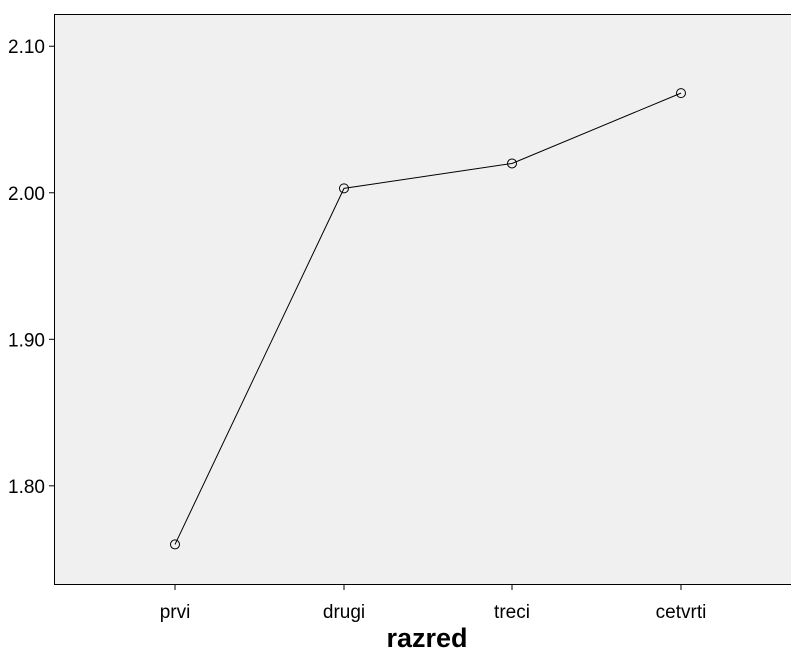  Describe the element at coordinates (433, 603) in the screenshot. I see `x-axis-ticks: prvi drugi treci cetvrti` at that location.